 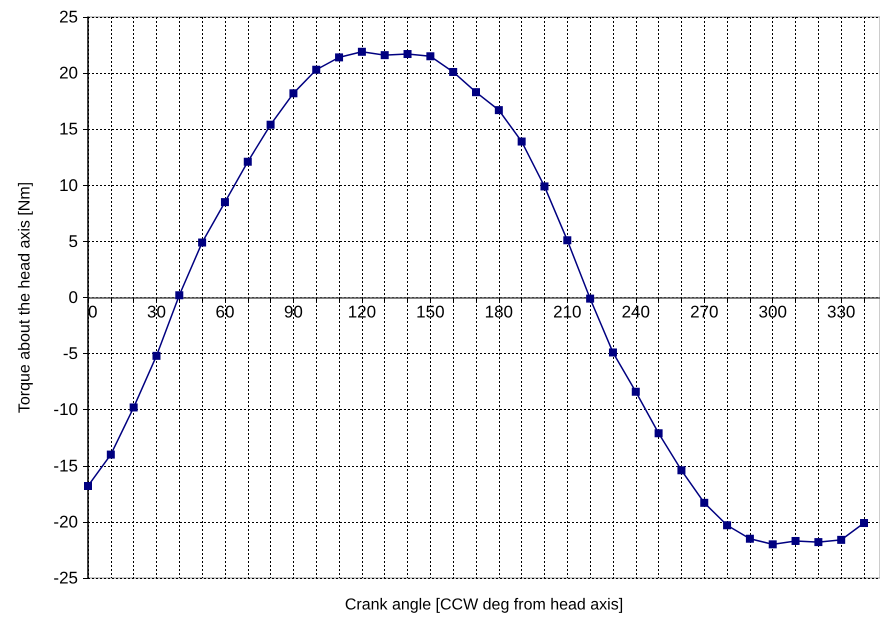 What do you see at coordinates (73, 241) in the screenshot?
I see `y-tick-label: 5` at bounding box center [73, 241].